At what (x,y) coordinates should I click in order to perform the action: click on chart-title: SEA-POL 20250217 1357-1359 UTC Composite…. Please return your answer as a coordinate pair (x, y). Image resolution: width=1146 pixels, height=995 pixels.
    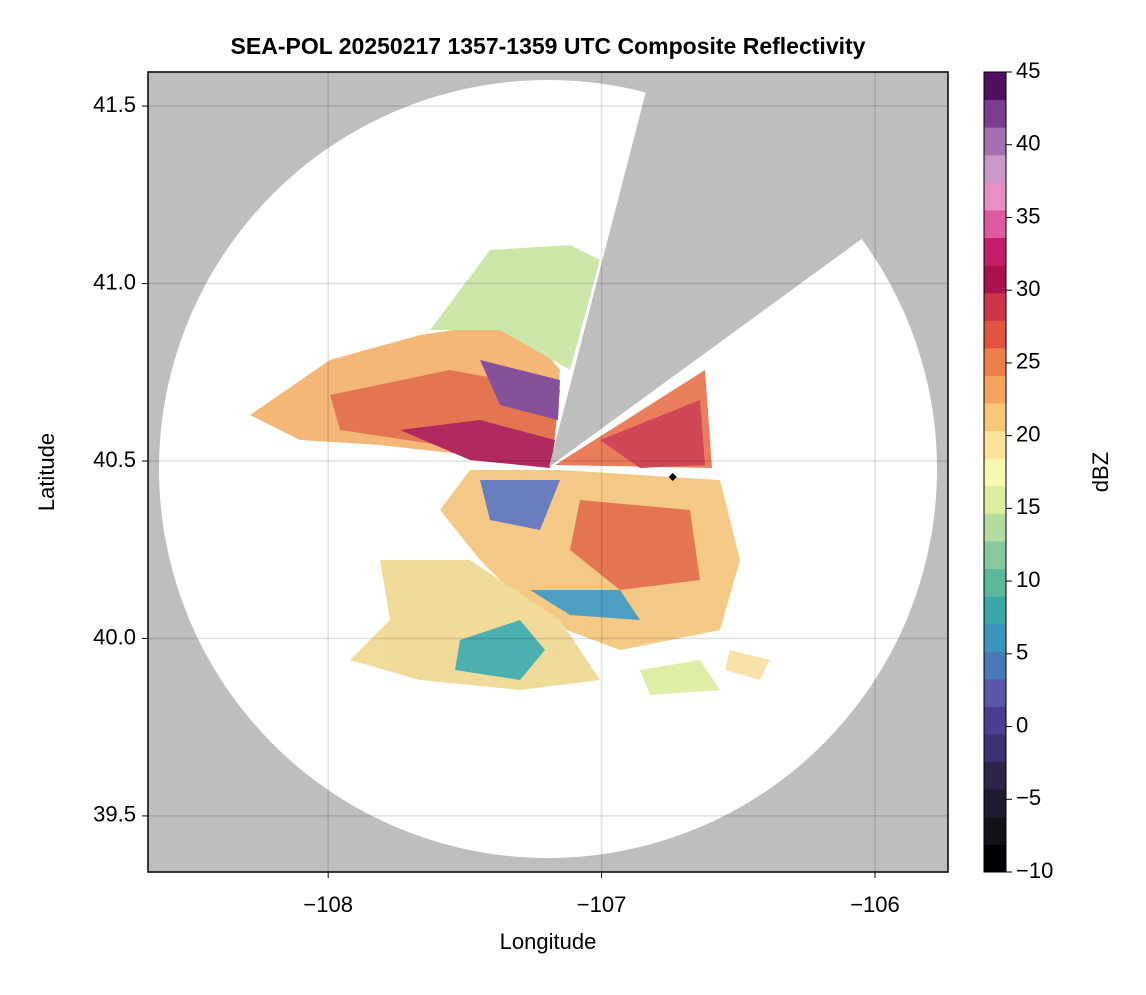
    Looking at the image, I should click on (548, 46).